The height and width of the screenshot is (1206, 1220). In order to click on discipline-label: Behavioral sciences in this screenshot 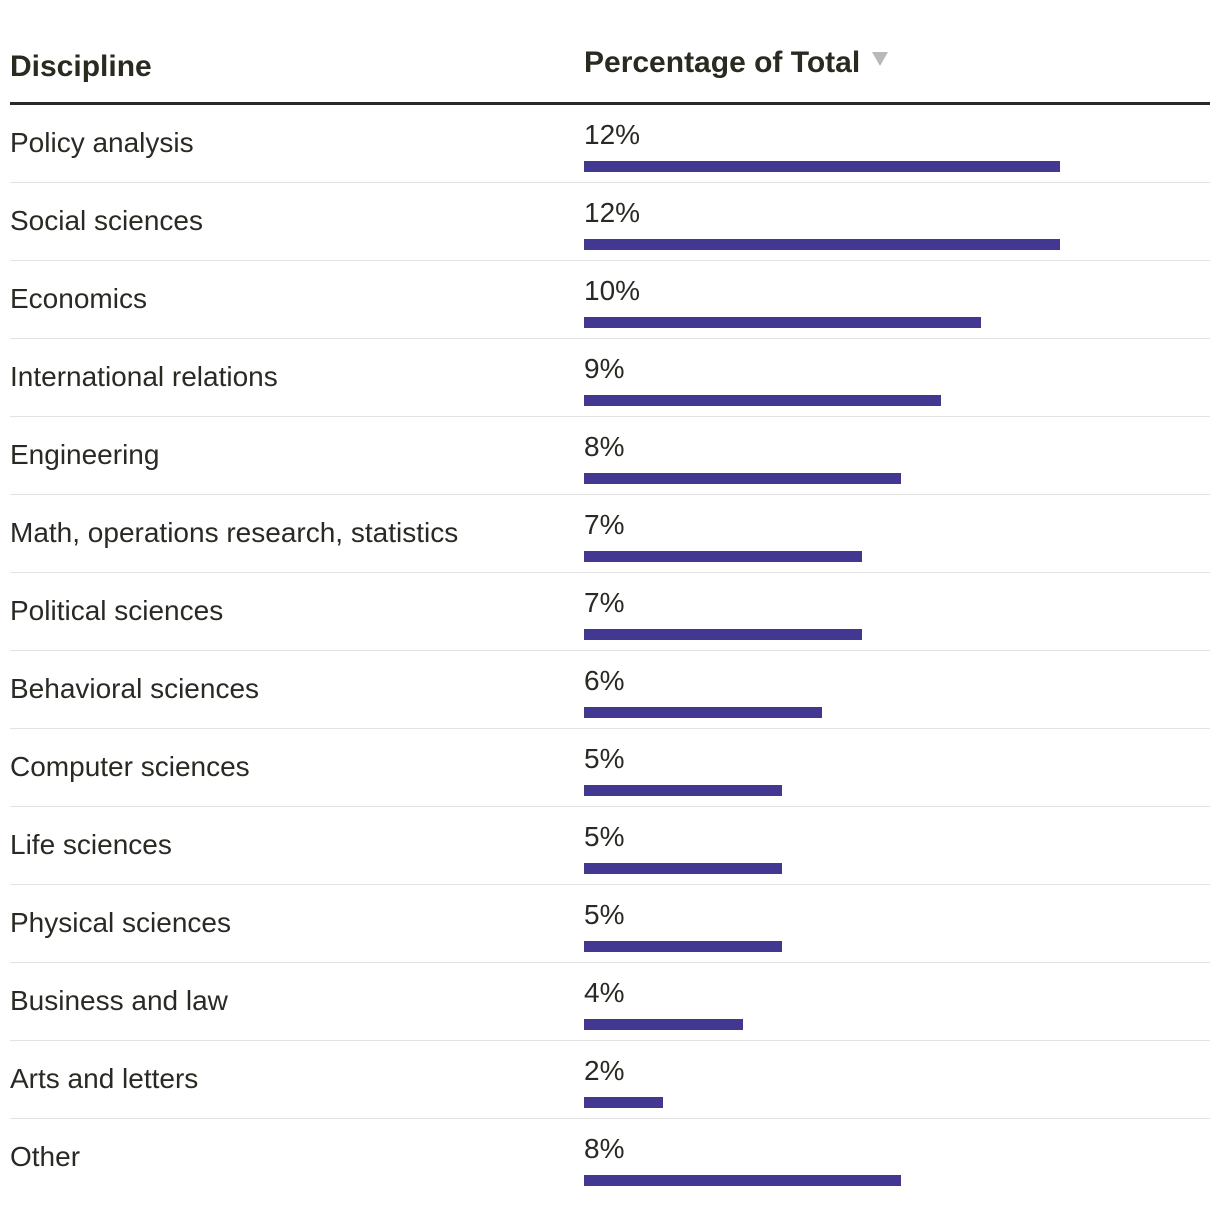, I will do `click(135, 688)`.